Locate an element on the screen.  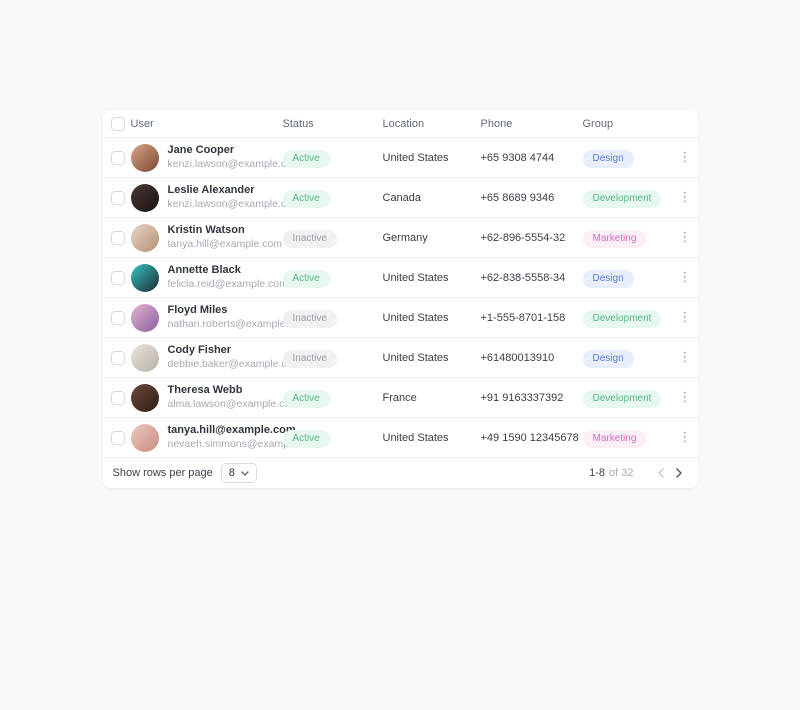
user-name: tanya.hill@example.com is located at coordinates (231, 430).